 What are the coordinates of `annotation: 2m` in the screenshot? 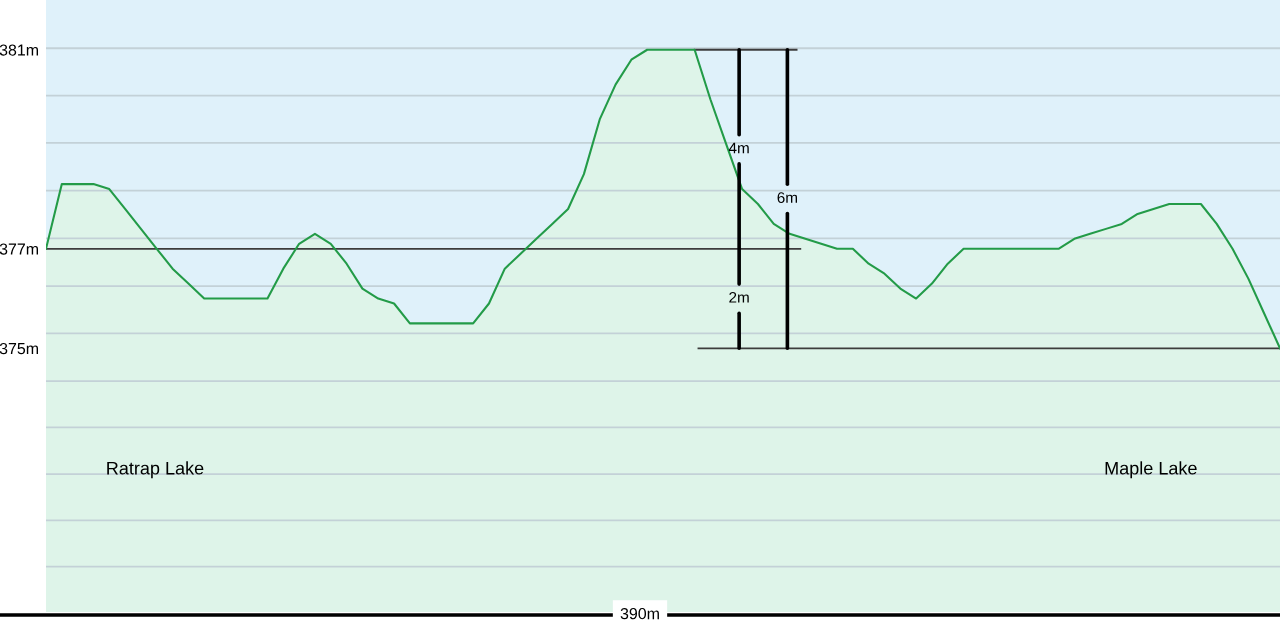 It's located at (739, 297).